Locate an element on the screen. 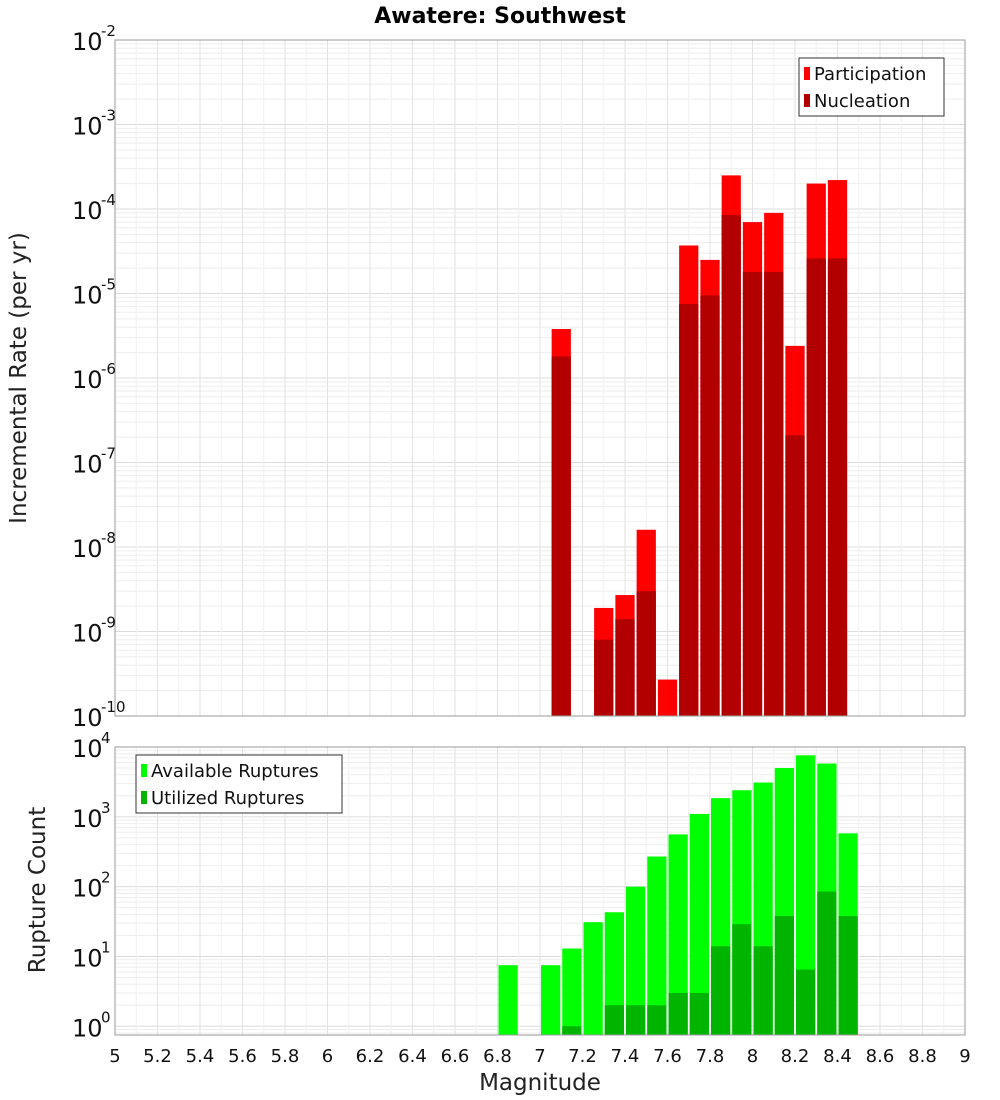 The image size is (1000, 1100). x-tick-label: 5.4 is located at coordinates (200, 1056).